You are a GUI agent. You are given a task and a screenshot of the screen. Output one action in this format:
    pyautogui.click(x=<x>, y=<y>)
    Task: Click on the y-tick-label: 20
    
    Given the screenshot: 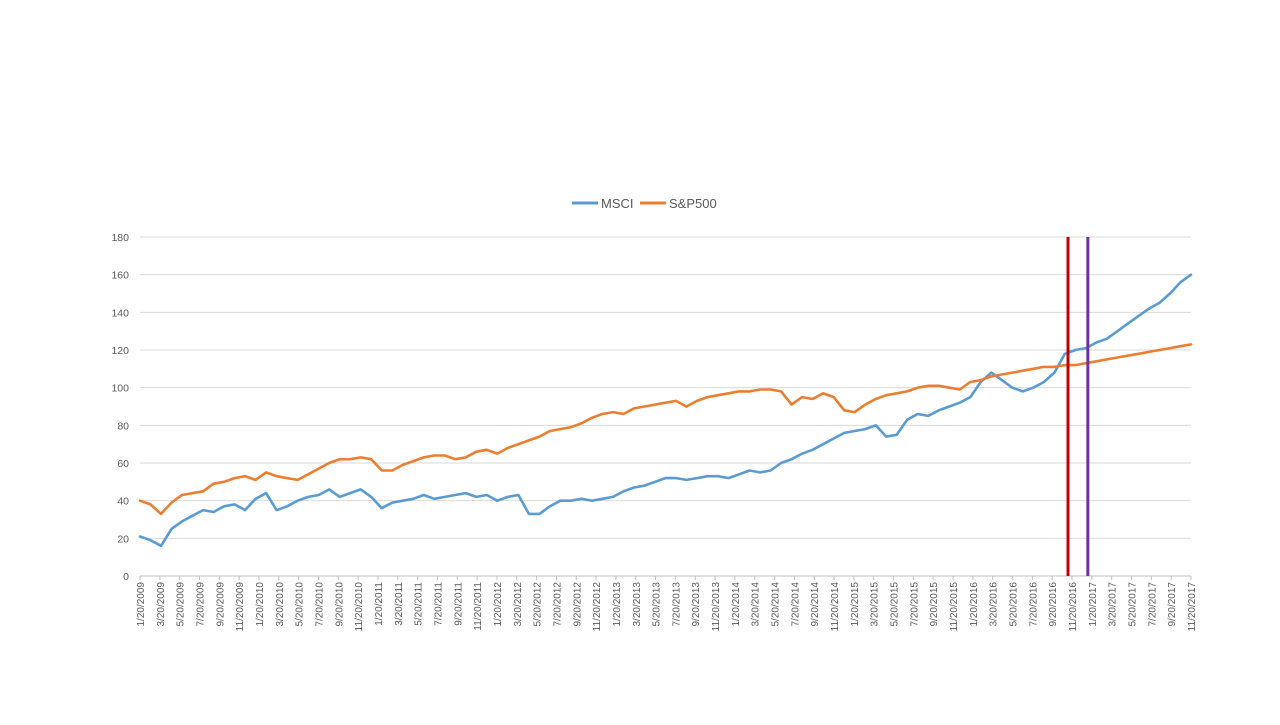 What is the action you would take?
    pyautogui.click(x=123, y=539)
    